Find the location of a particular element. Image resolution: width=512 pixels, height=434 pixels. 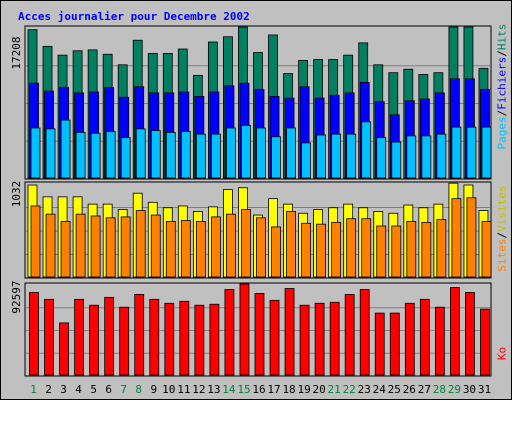

legend-bottom: Ko is located at coordinates (502, 354).